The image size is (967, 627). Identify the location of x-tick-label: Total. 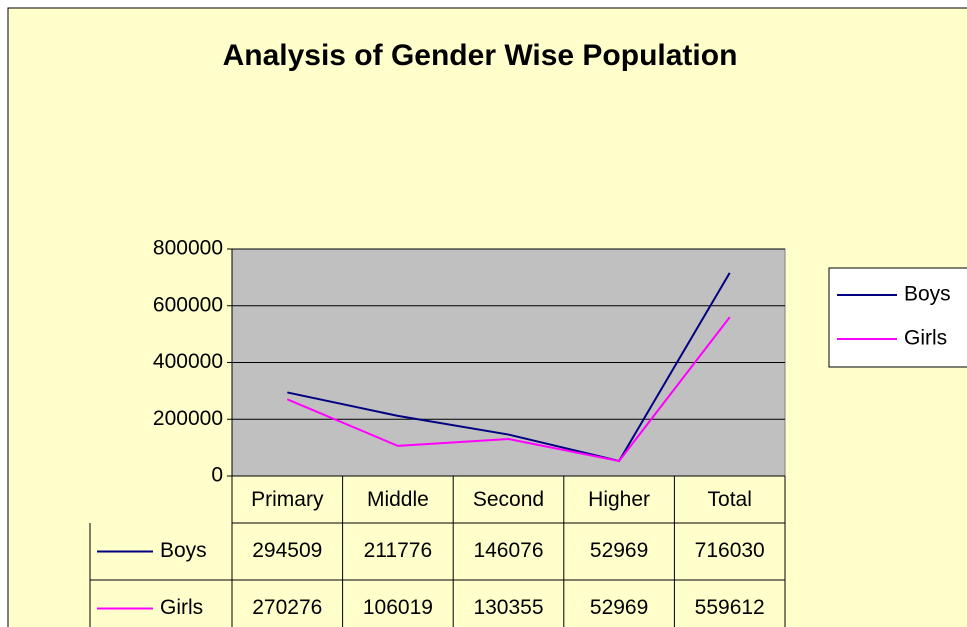
(730, 499).